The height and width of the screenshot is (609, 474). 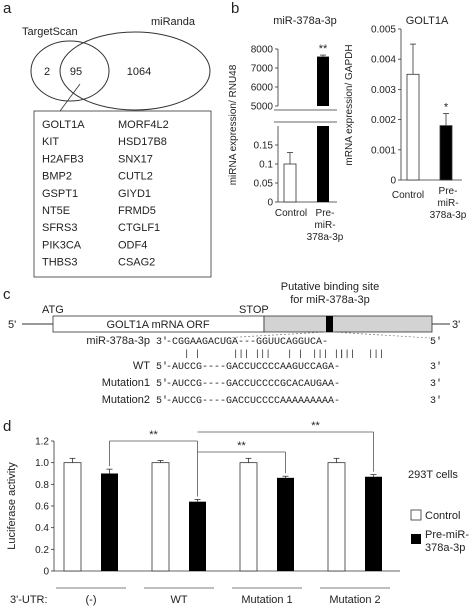 I want to click on alignment-row-label: miR-378a-3p, so click(x=118, y=341).